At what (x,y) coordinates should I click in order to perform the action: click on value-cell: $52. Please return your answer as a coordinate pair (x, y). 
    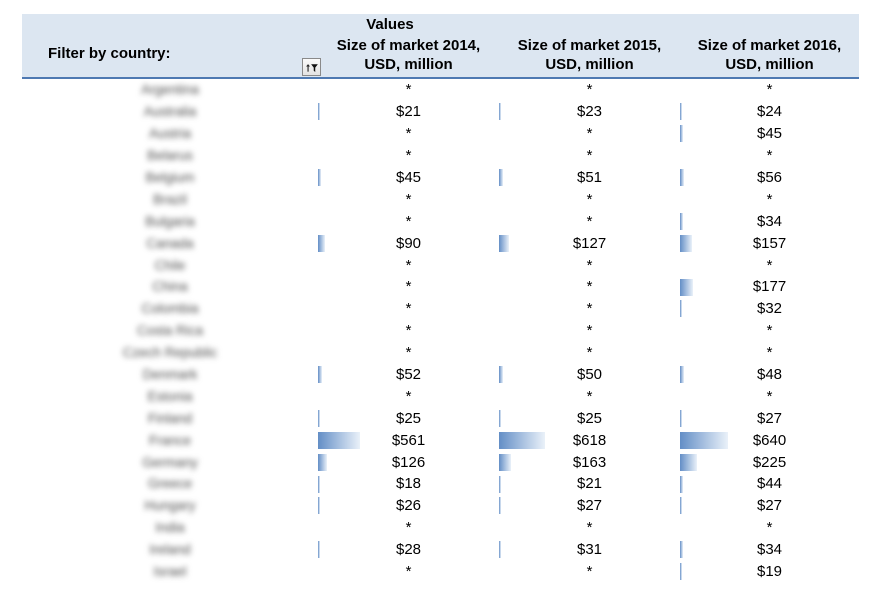
    Looking at the image, I should click on (408, 375).